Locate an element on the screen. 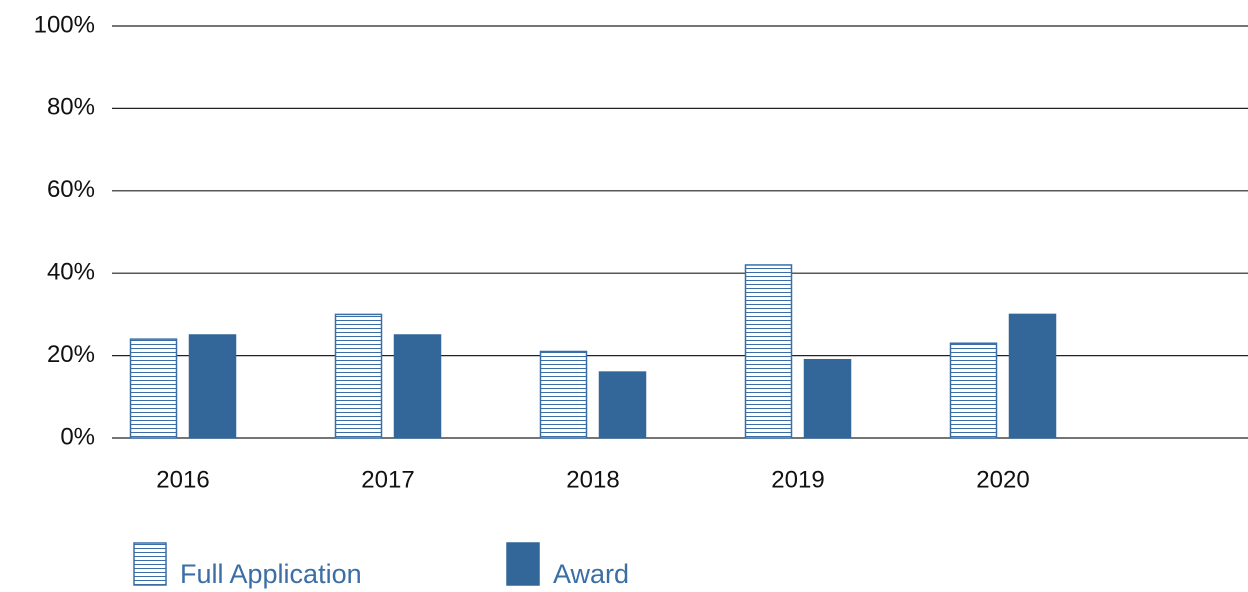  y-tick-label: 40% is located at coordinates (71, 272).